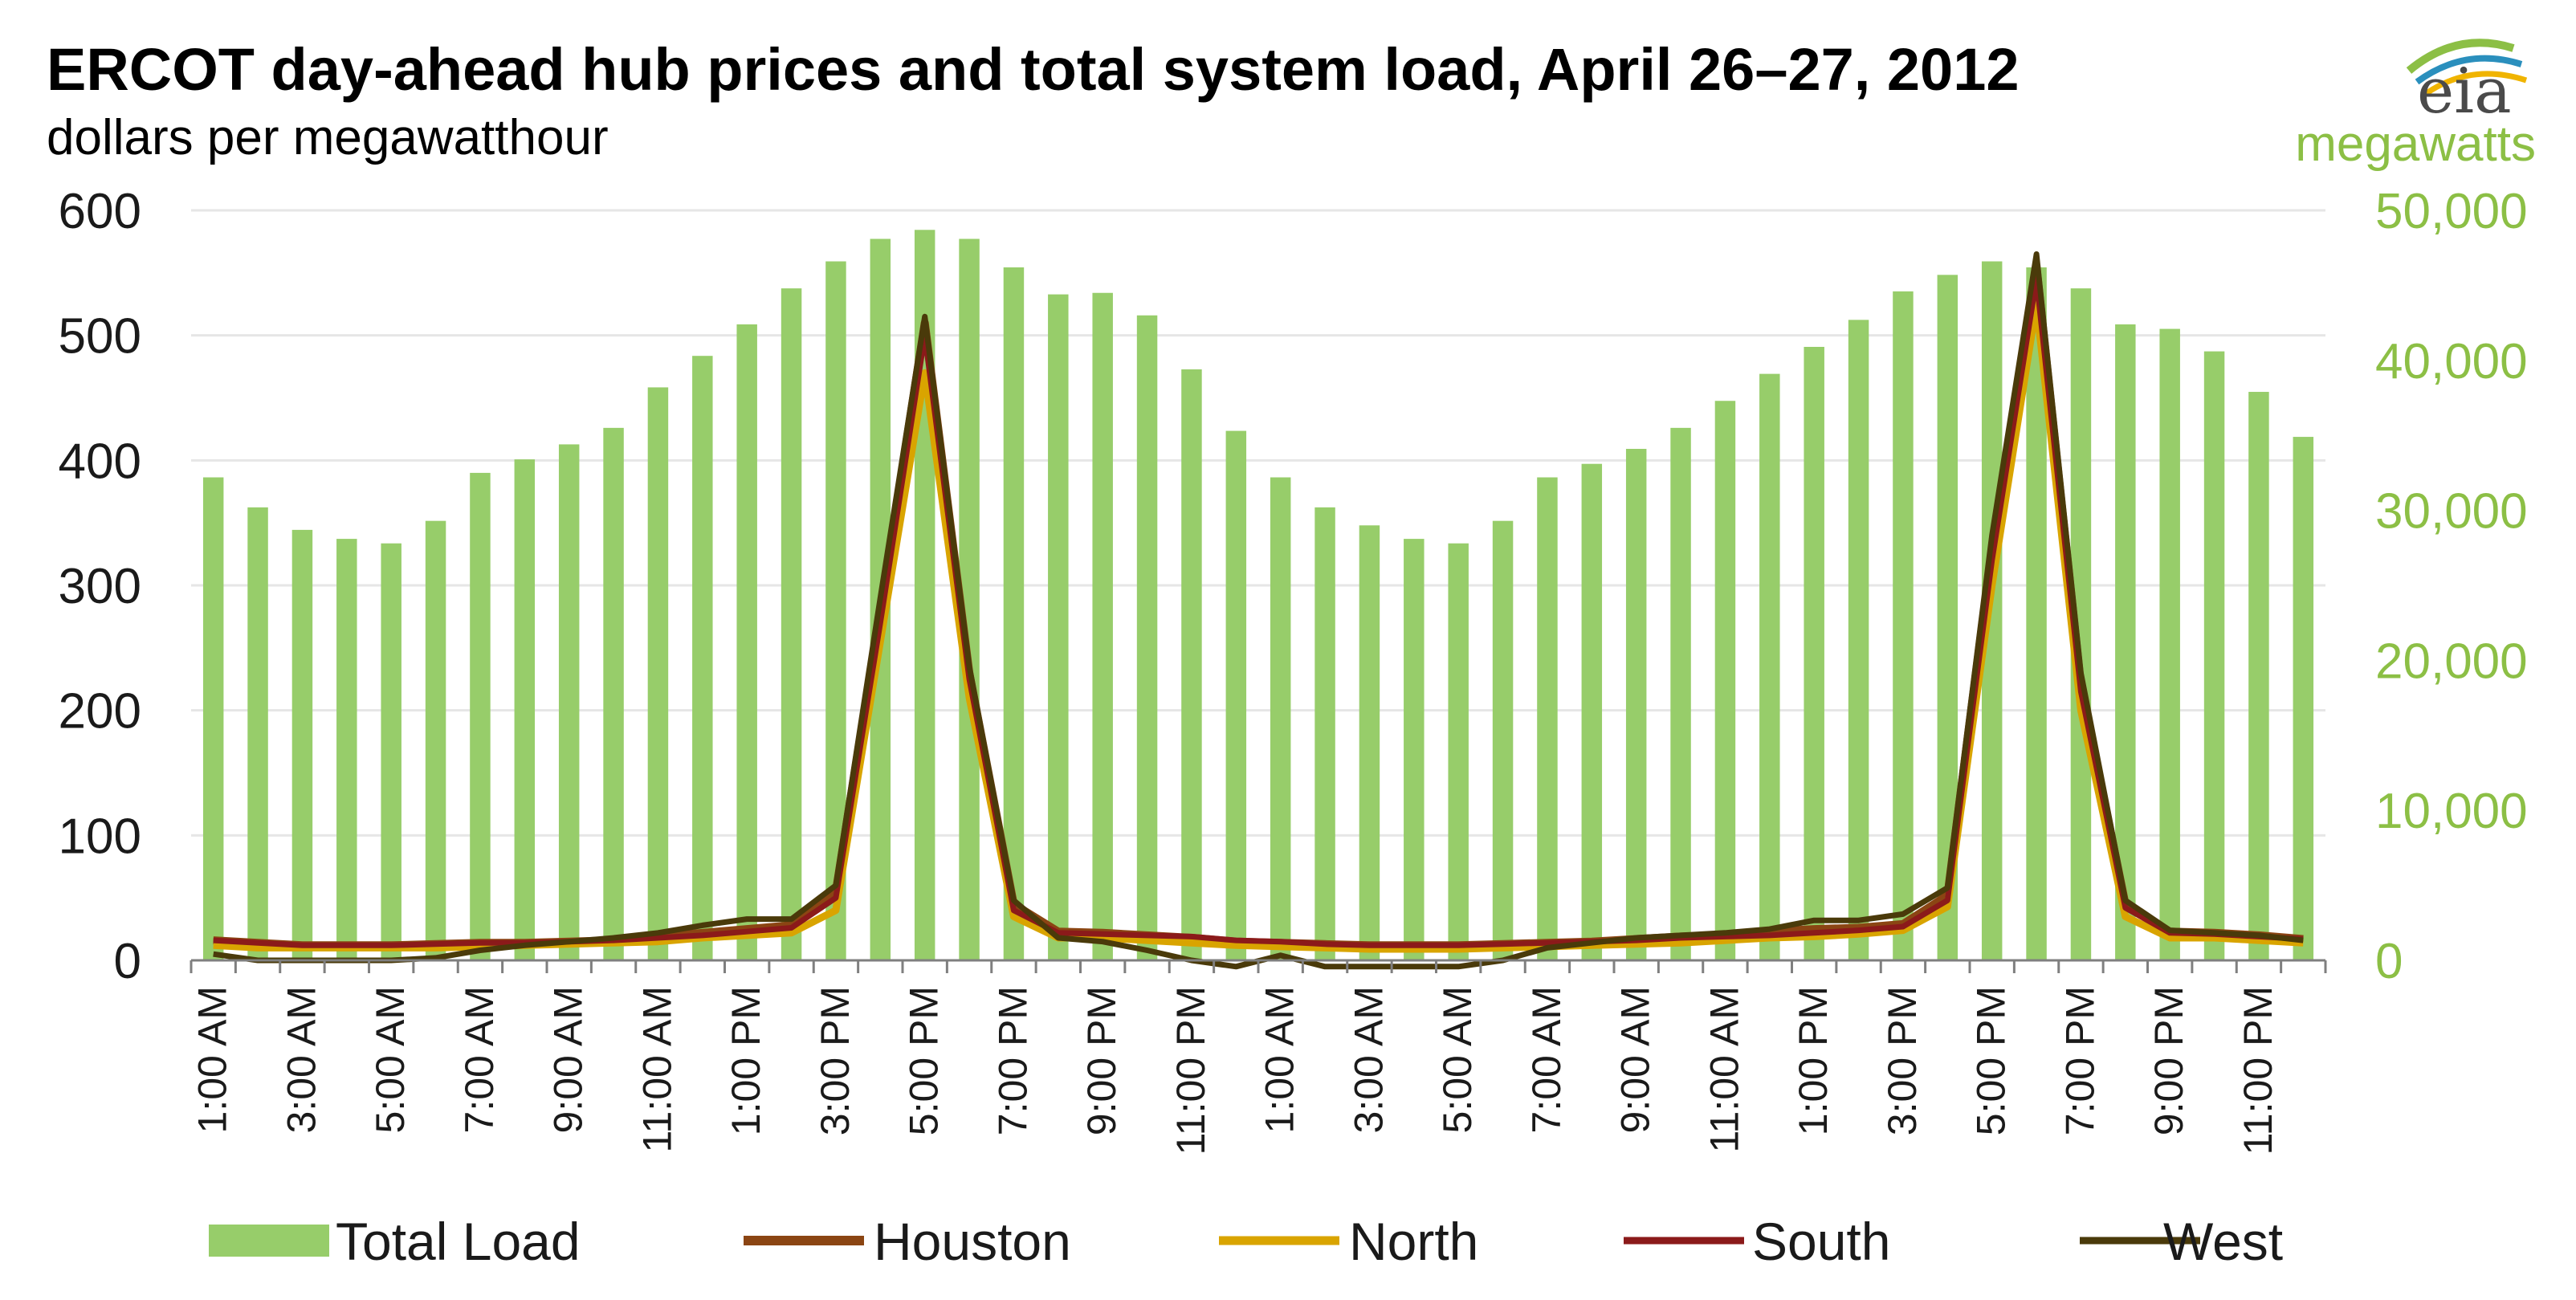 Image resolution: width=2576 pixels, height=1300 pixels. I want to click on left-tick-label-400: 400, so click(100, 462).